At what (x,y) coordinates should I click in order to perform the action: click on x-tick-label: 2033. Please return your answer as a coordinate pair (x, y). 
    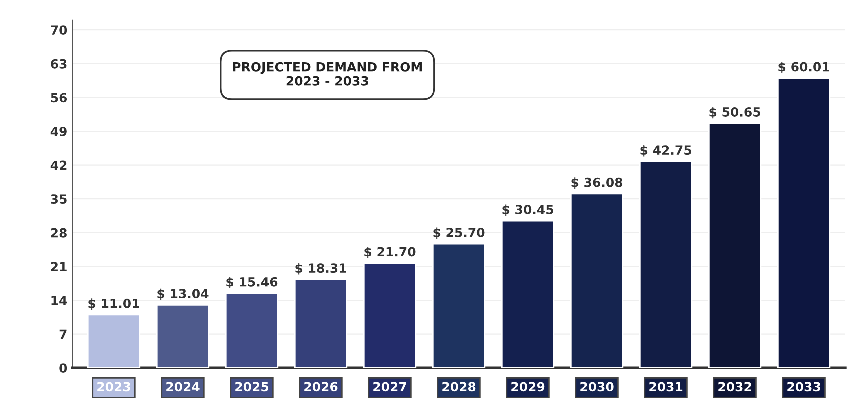
    Looking at the image, I should click on (804, 387).